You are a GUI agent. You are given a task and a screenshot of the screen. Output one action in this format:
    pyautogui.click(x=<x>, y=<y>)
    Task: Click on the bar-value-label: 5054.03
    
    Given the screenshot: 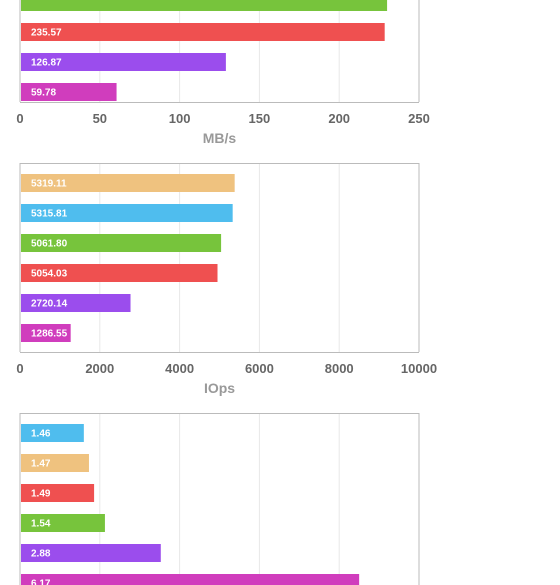 What is the action you would take?
    pyautogui.click(x=49, y=274)
    